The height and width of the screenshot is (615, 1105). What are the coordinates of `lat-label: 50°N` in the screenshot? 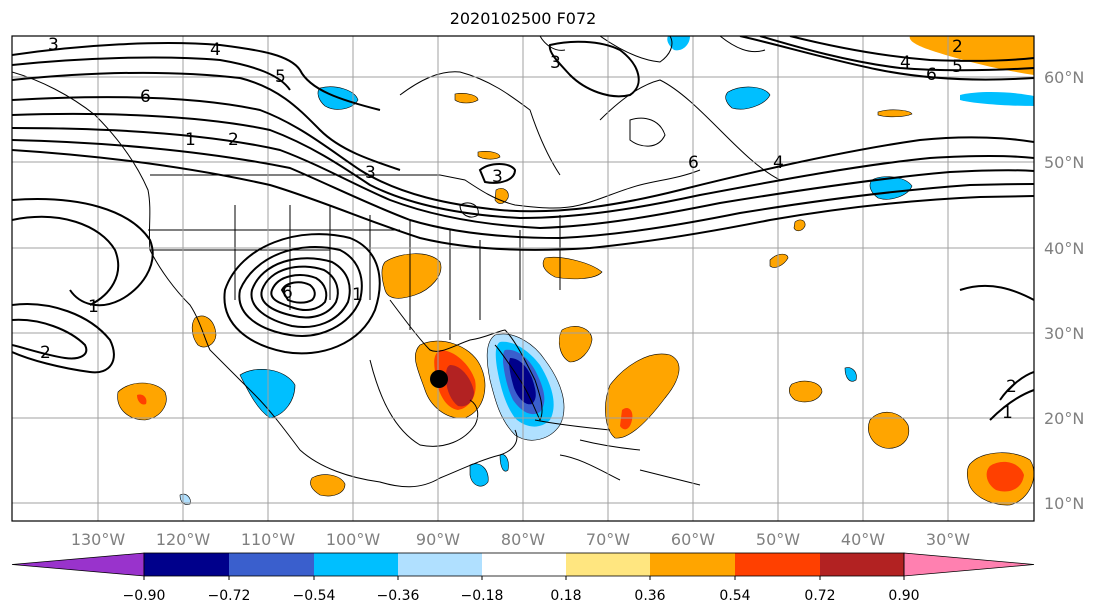 It's located at (1064, 162).